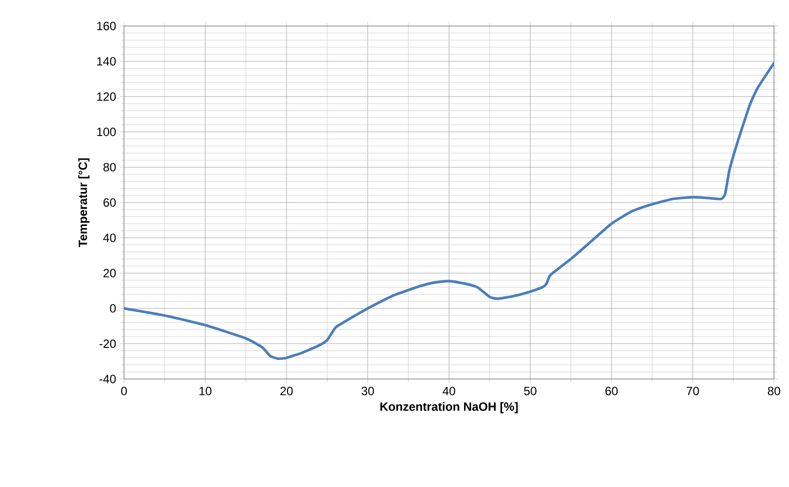 This screenshot has height=487, width=789. What do you see at coordinates (368, 391) in the screenshot?
I see `x-tick-label: 30` at bounding box center [368, 391].